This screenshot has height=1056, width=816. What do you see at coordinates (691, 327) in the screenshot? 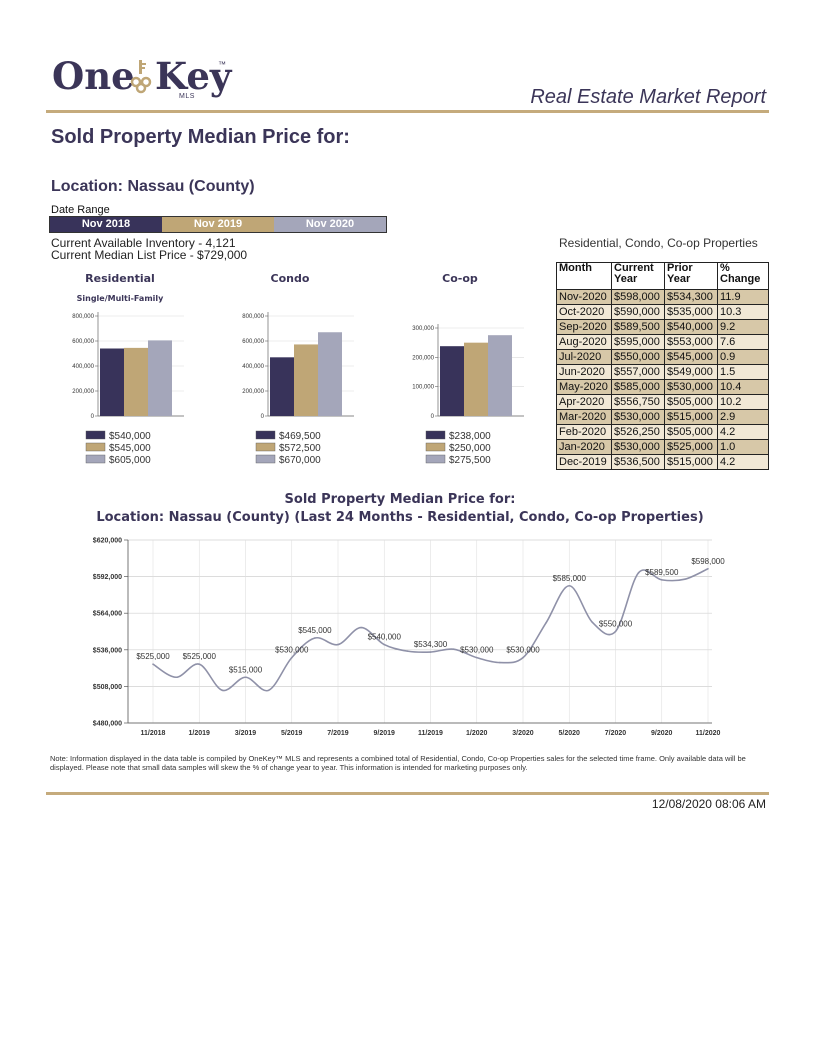
I see `table-cell: $540,000` at bounding box center [691, 327].